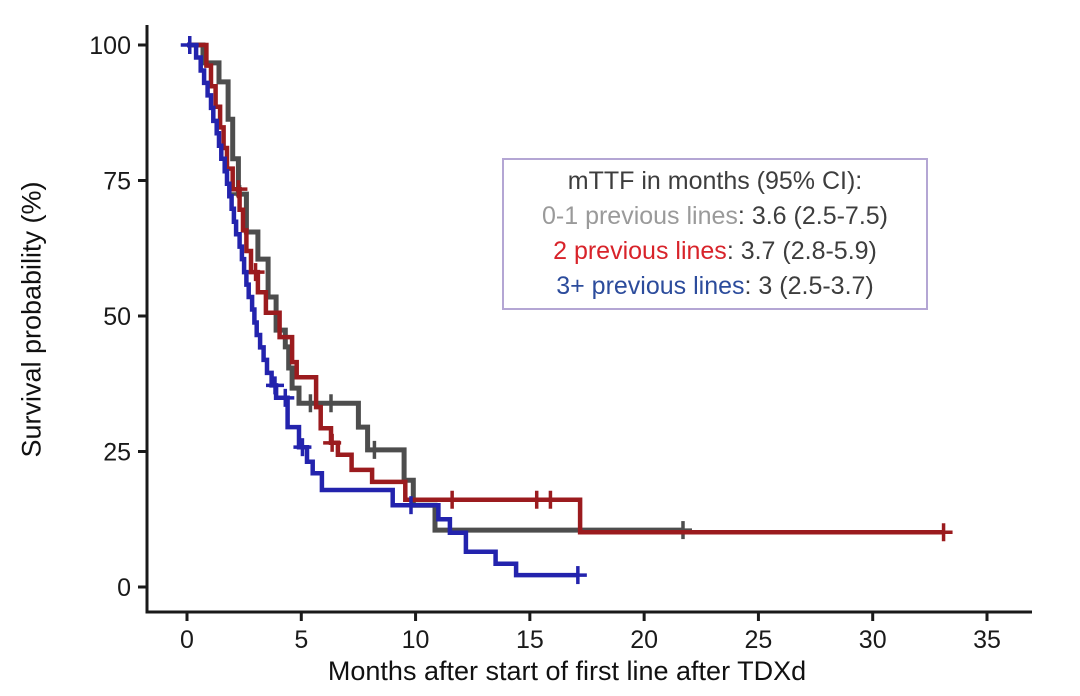  I want to click on legend-title: mTTF in months (95% CI):, so click(715, 181).